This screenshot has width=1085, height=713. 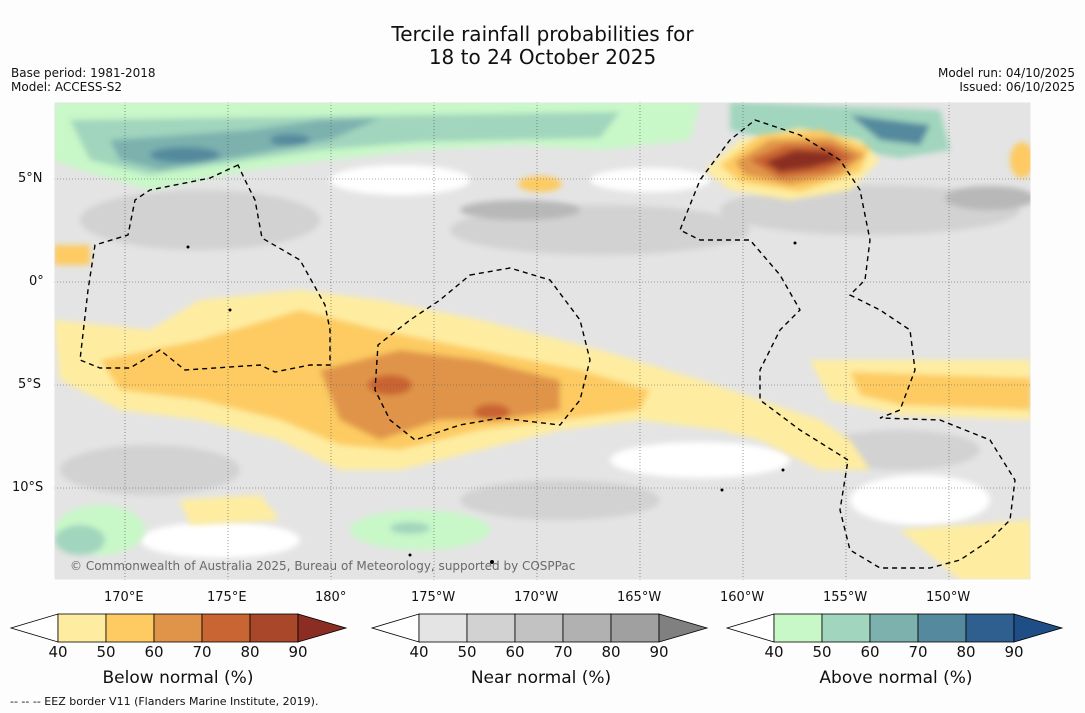 What do you see at coordinates (433, 597) in the screenshot?
I see `lon-label-175w: 175°W` at bounding box center [433, 597].